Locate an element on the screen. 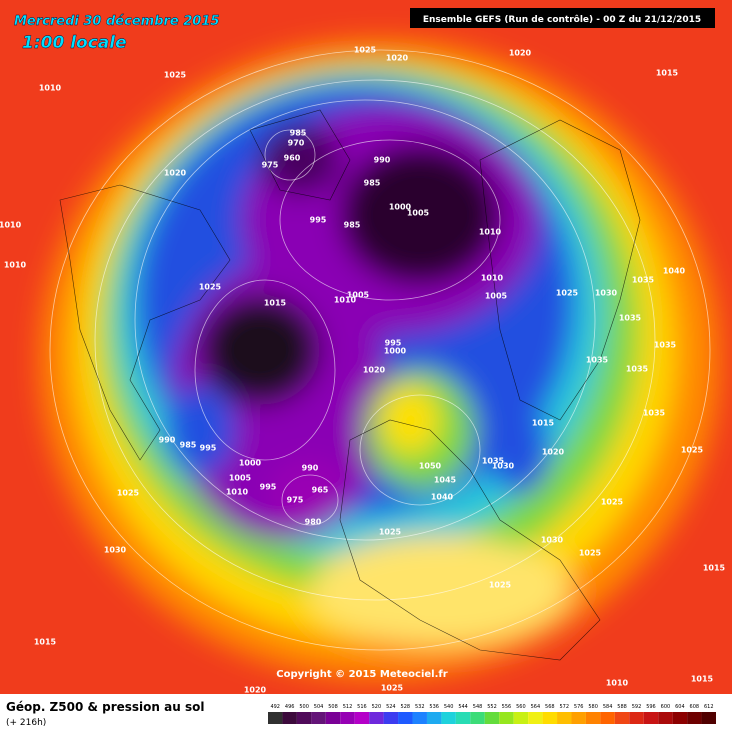 The height and width of the screenshot is (732, 732). colorbar-label: 572 is located at coordinates (564, 707).